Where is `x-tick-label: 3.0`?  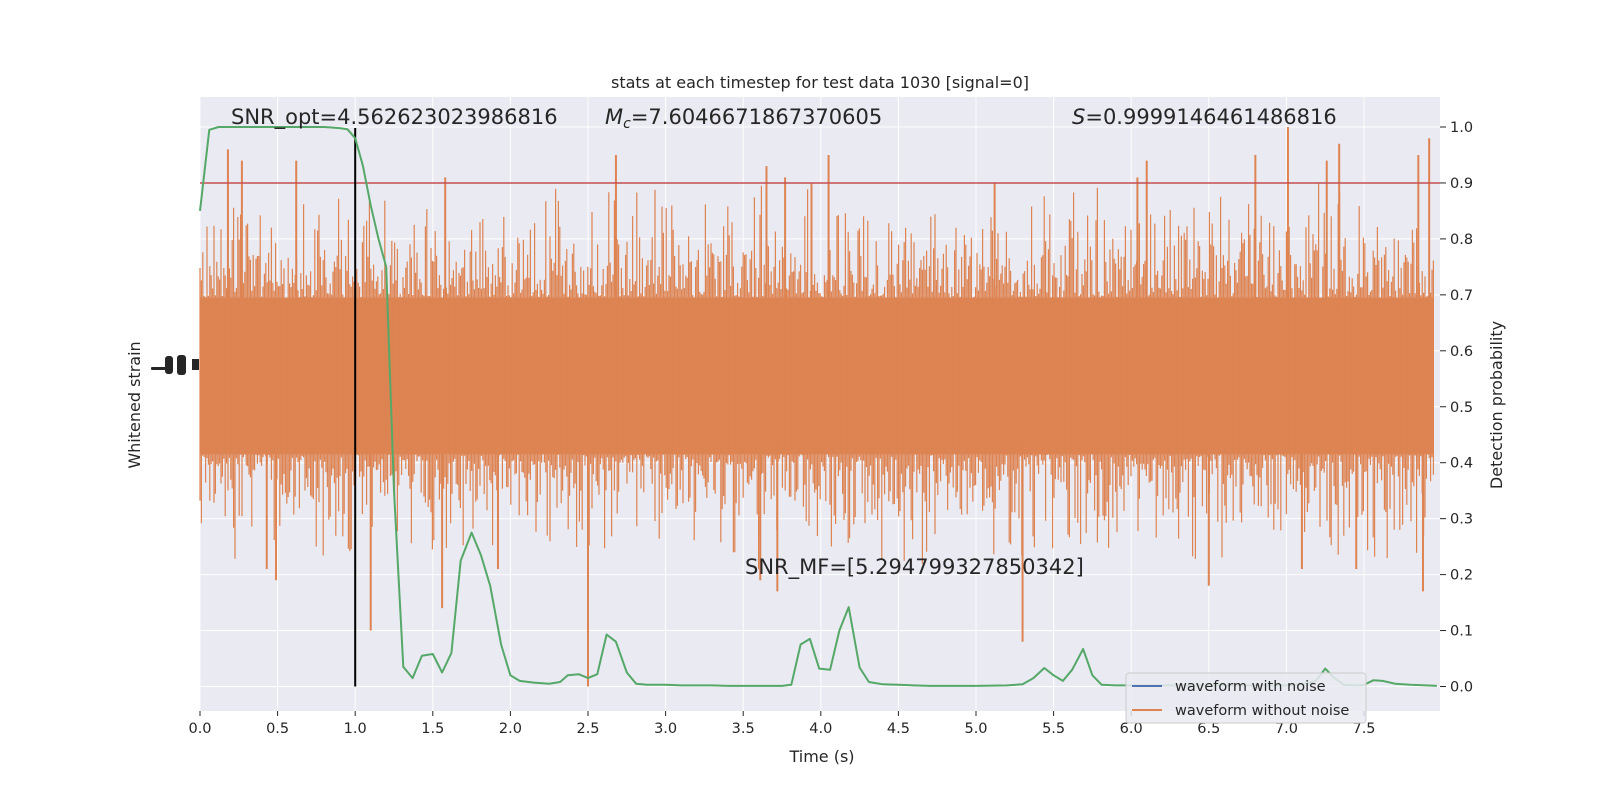 x-tick-label: 3.0 is located at coordinates (665, 729).